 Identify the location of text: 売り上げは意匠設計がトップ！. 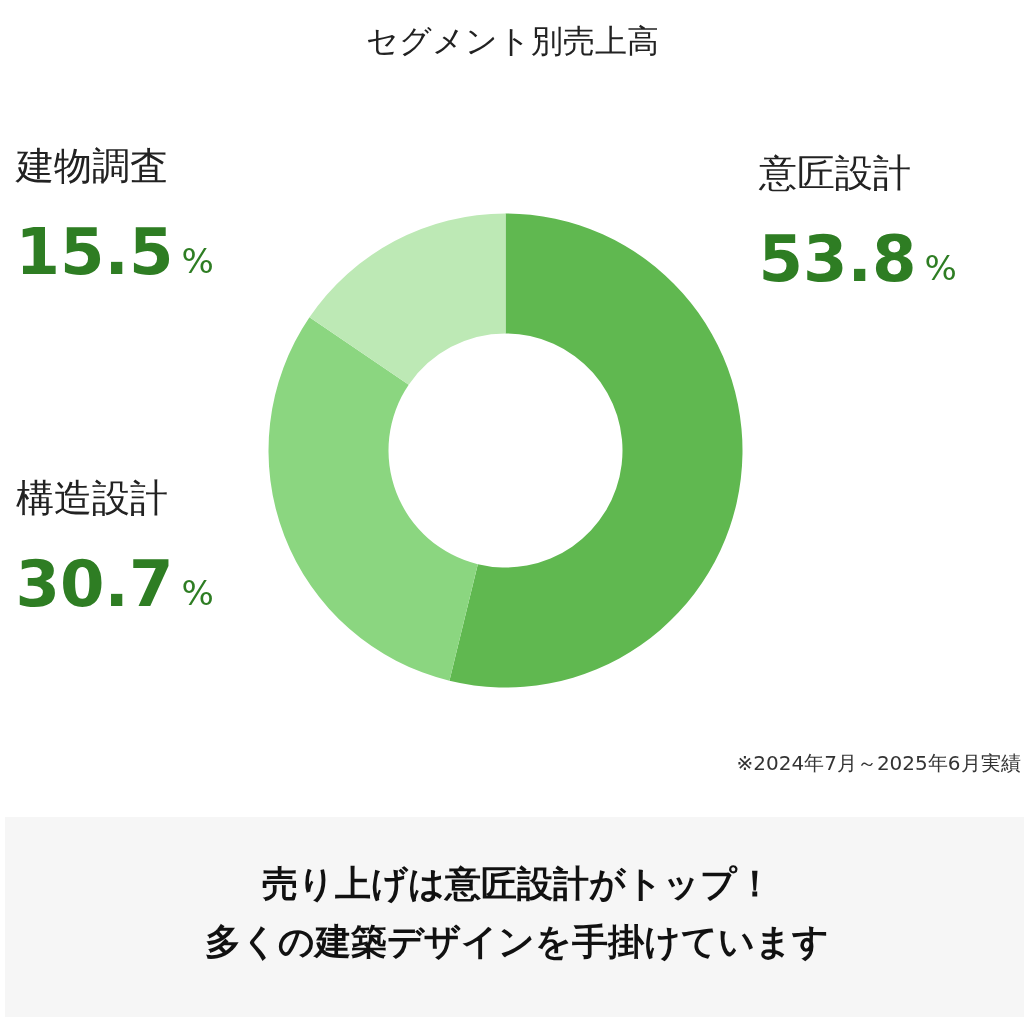
(517, 883).